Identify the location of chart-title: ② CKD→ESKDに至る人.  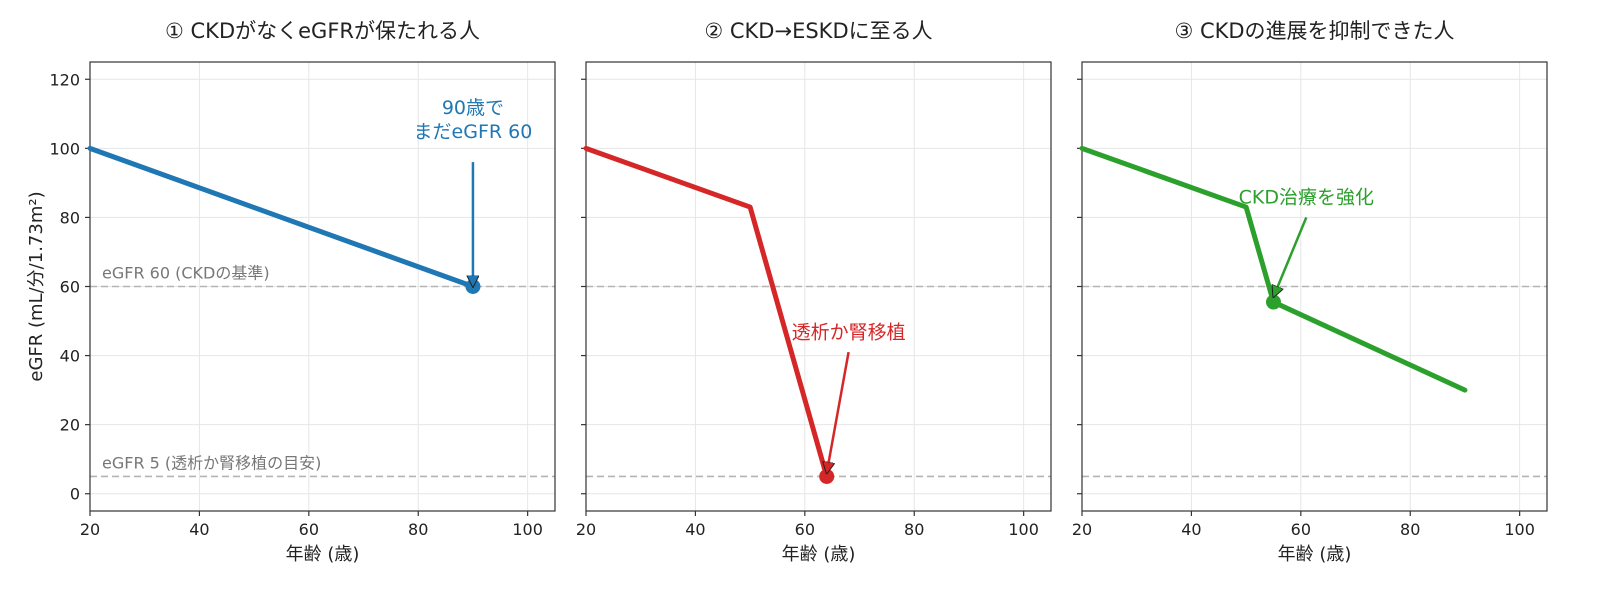
(818, 31).